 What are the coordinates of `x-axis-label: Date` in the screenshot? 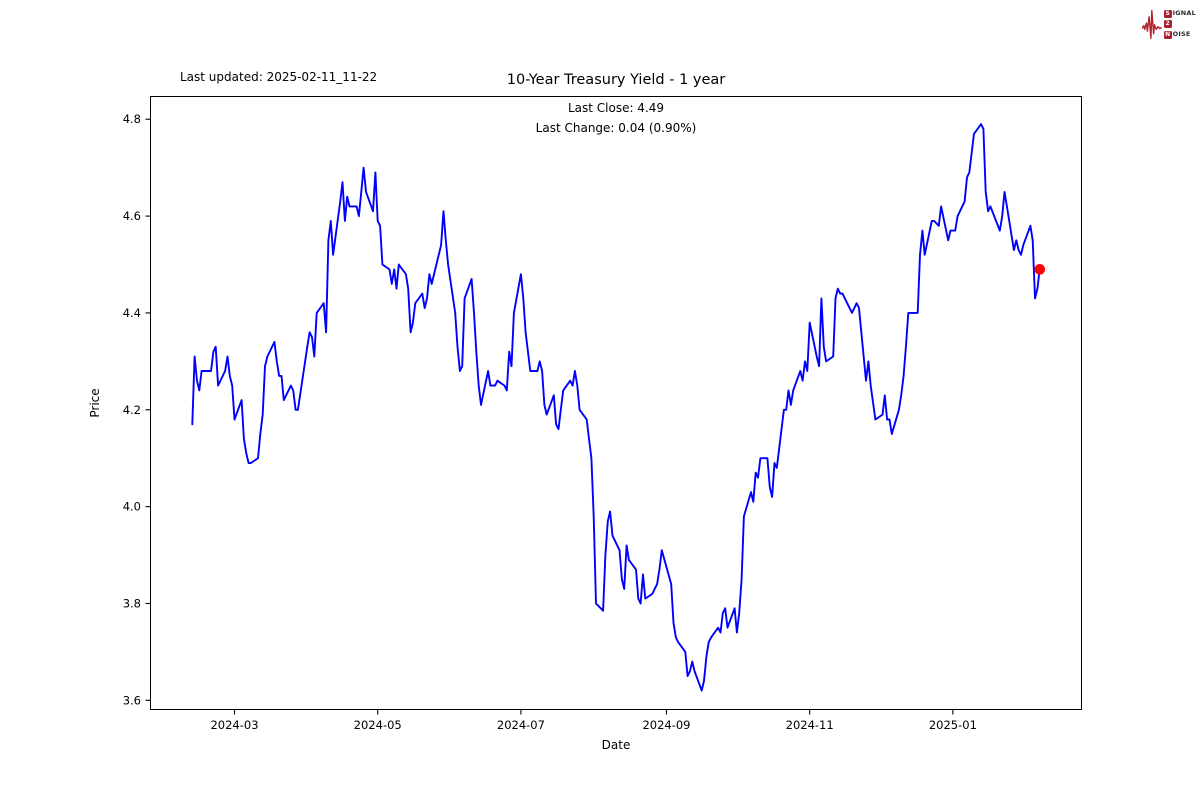 It's located at (616, 745).